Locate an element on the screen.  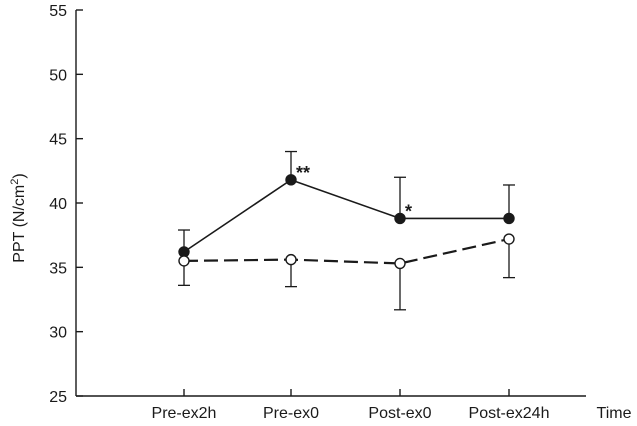
significance-marker: * is located at coordinates (408, 211).